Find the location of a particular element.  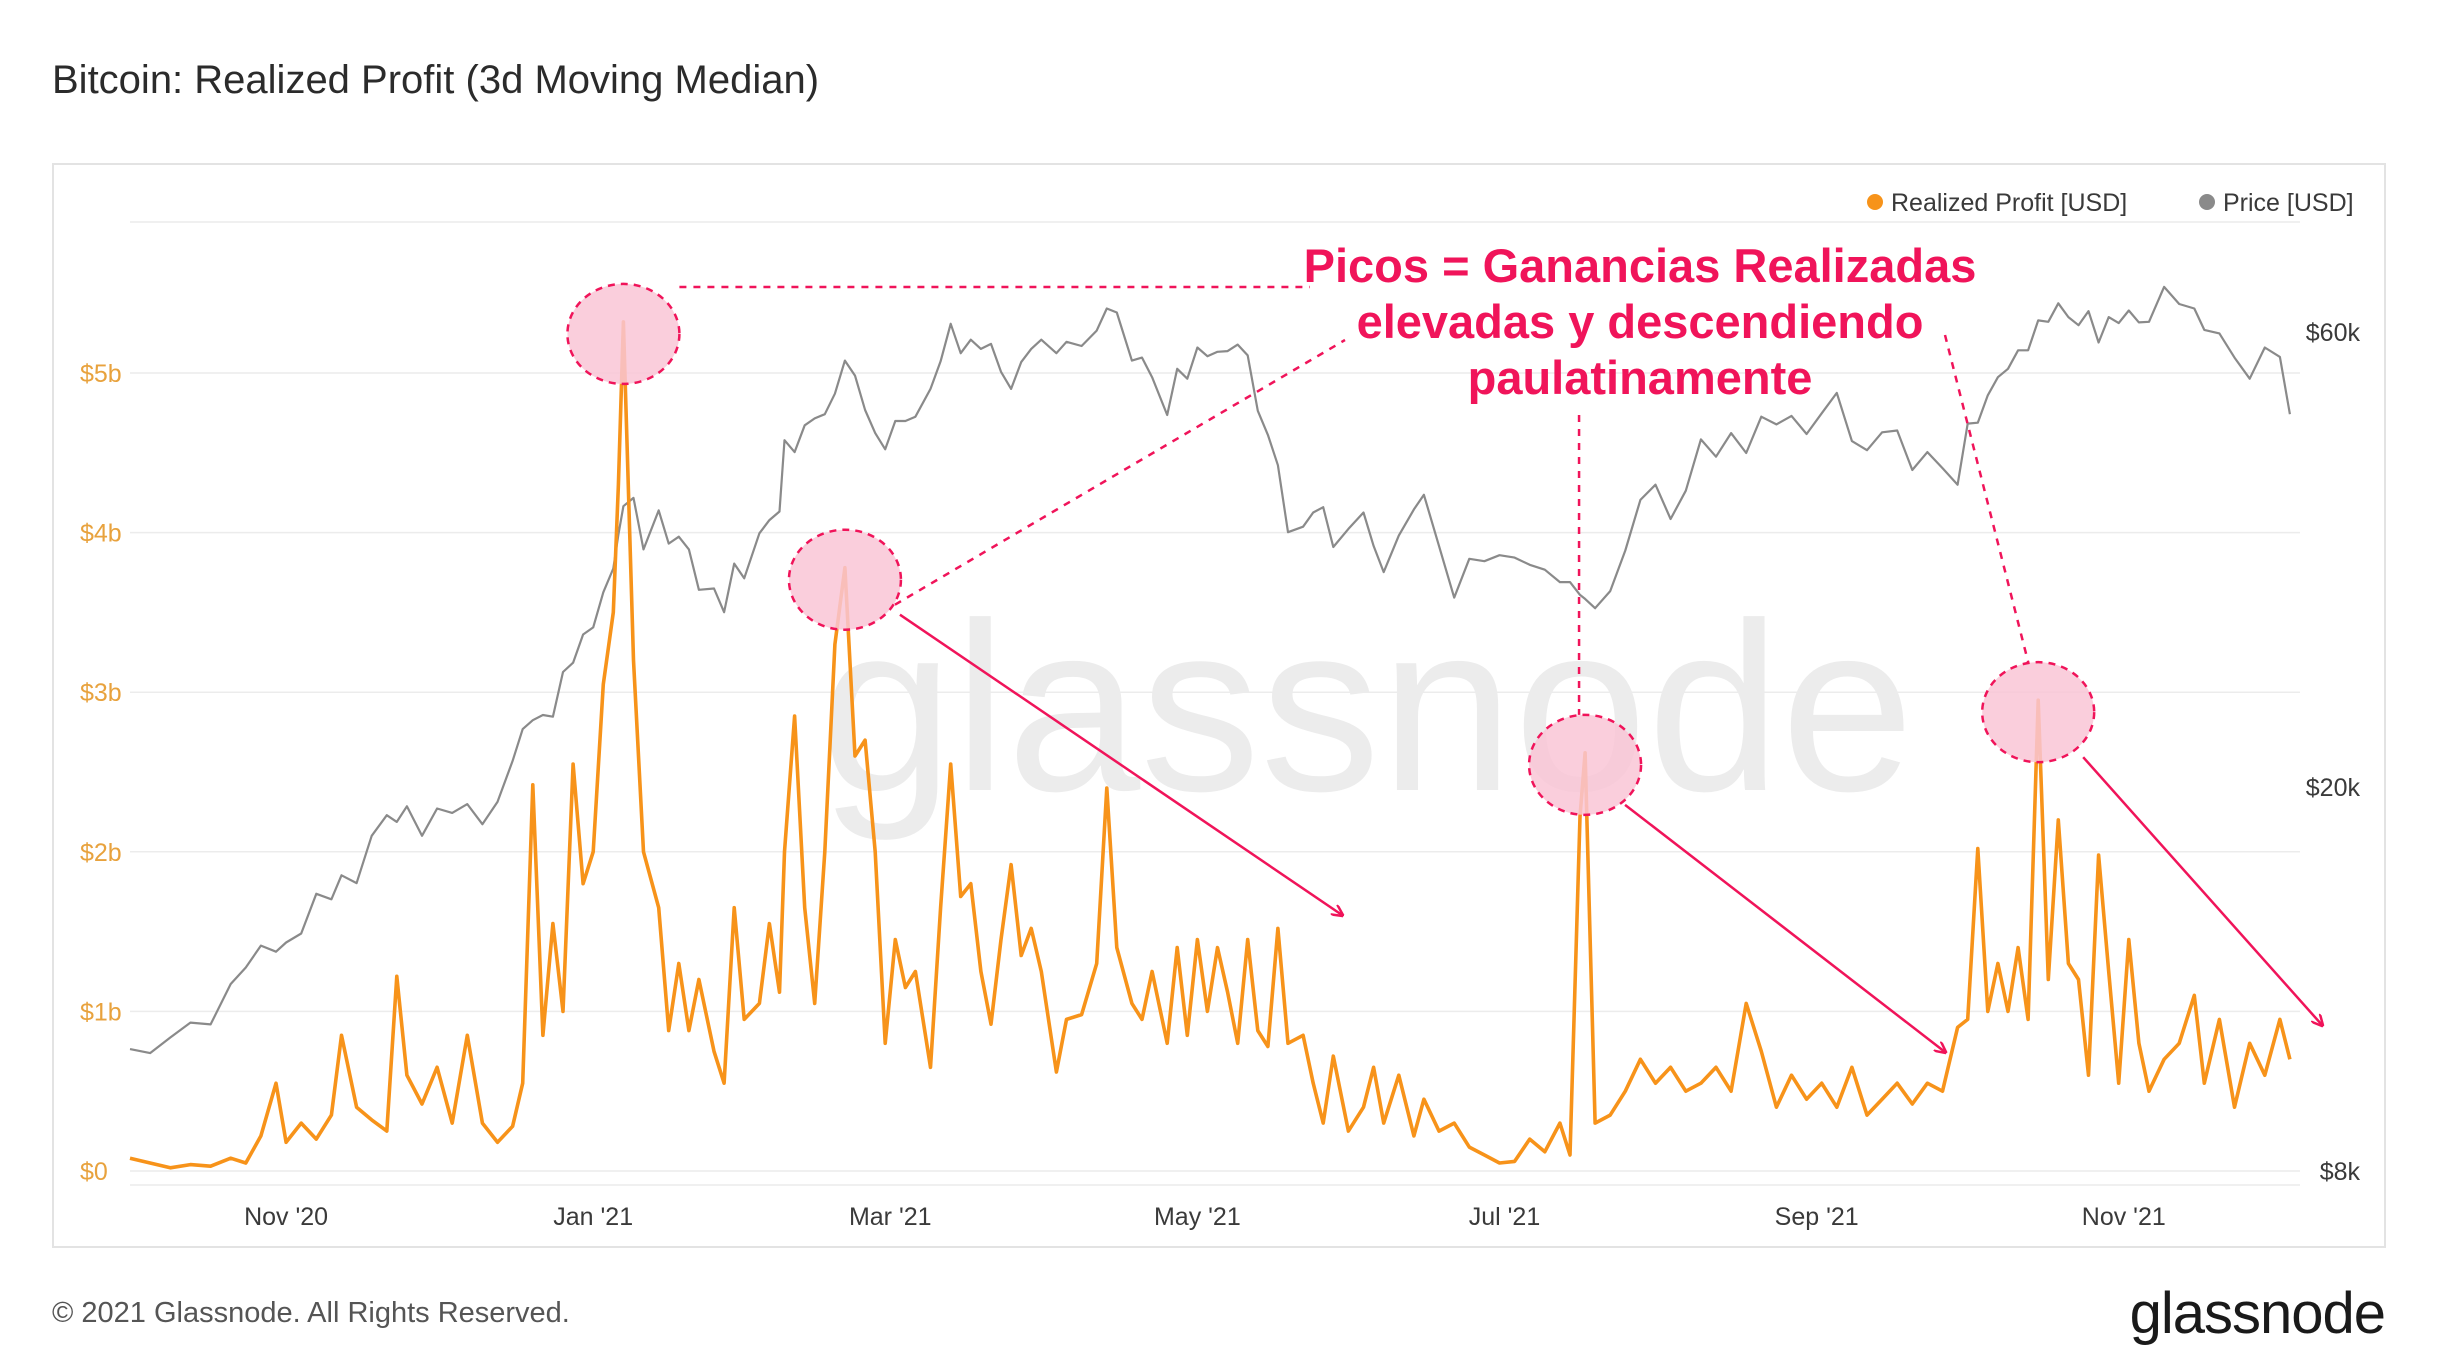

x-tick-label: Sep '21 is located at coordinates (1817, 1217).